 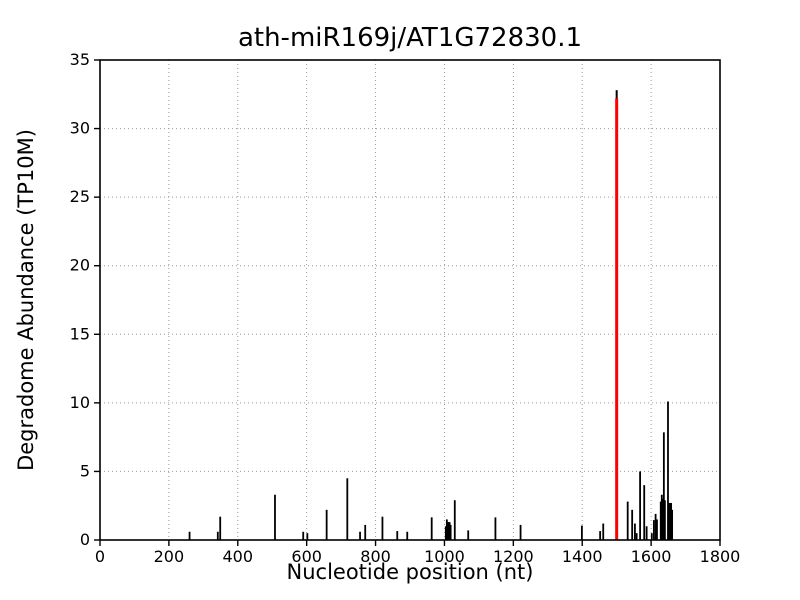 What do you see at coordinates (80, 333) in the screenshot?
I see `y-tick-label: 15` at bounding box center [80, 333].